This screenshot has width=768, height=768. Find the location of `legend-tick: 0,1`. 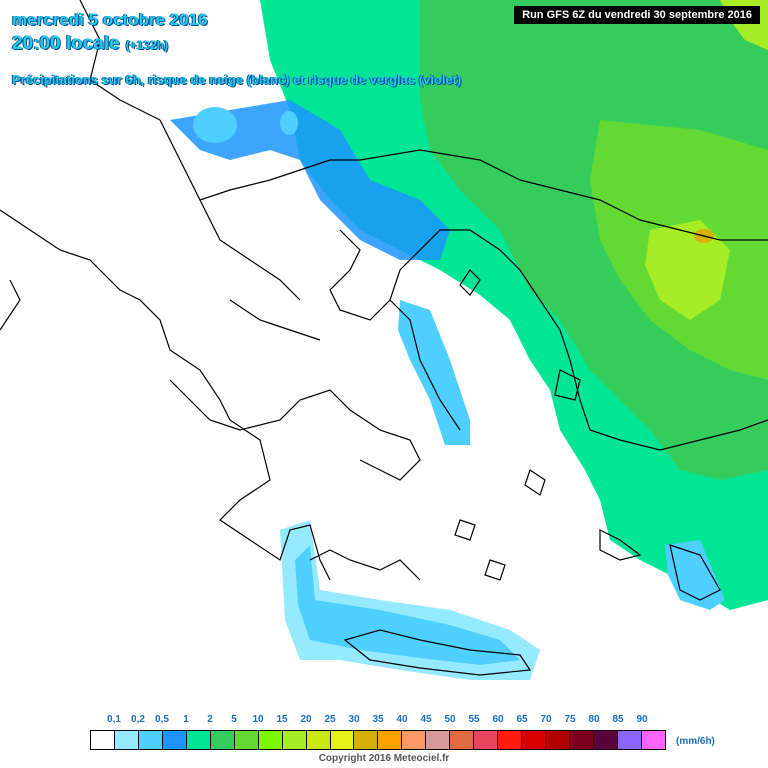

legend-tick: 0,1 is located at coordinates (114, 719).